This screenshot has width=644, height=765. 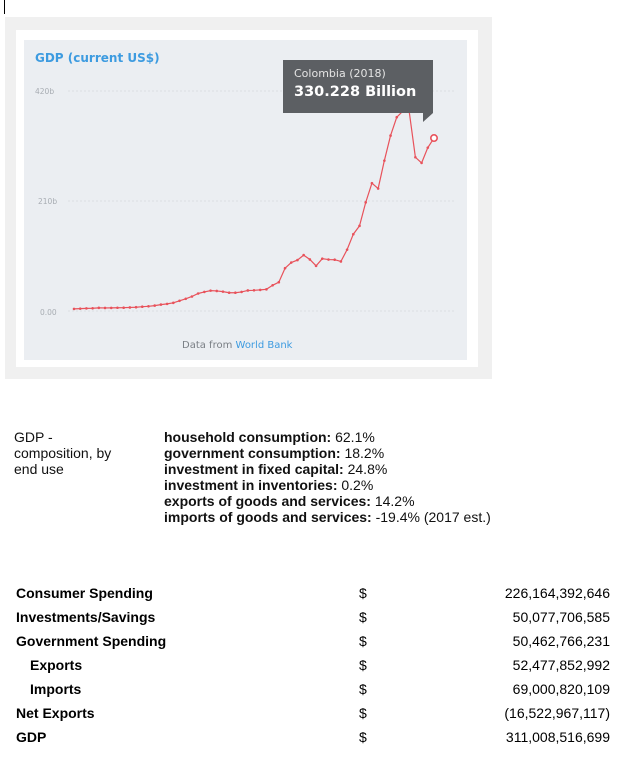 I want to click on table-row: Exports $52,477,852,992, so click(x=322, y=666).